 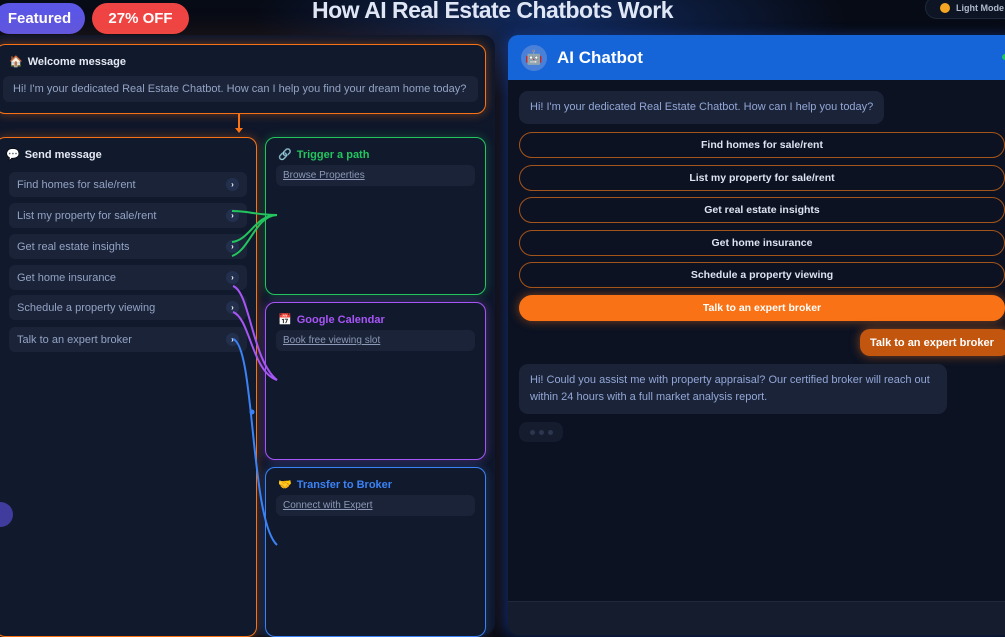 What do you see at coordinates (493, 11) in the screenshot?
I see `page-title: How AI Real Estate Chatbots Work` at bounding box center [493, 11].